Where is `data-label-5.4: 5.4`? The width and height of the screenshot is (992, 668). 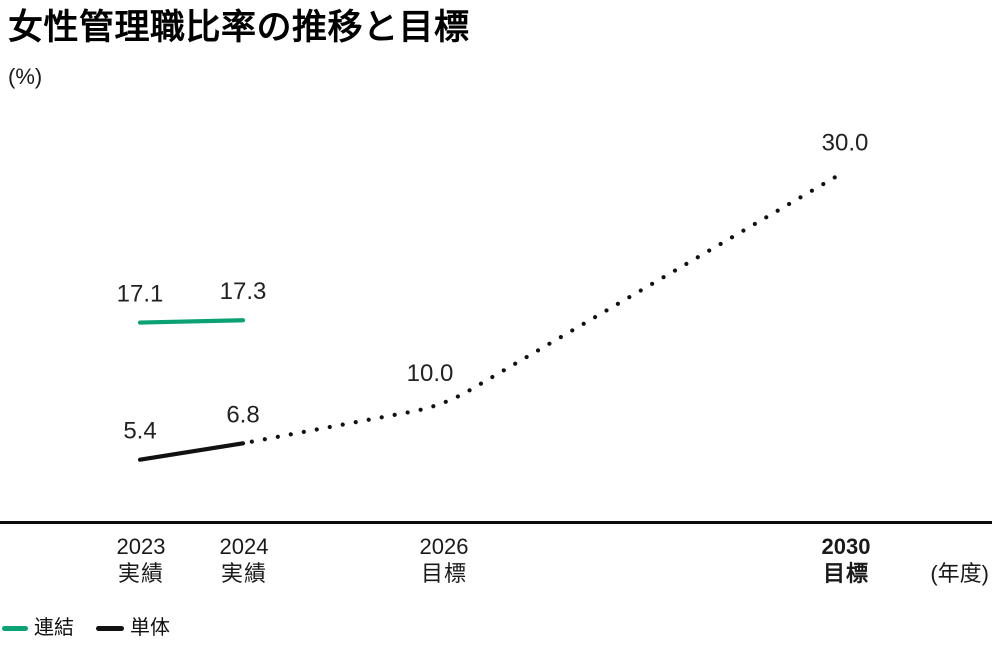 data-label-5.4: 5.4 is located at coordinates (139, 431).